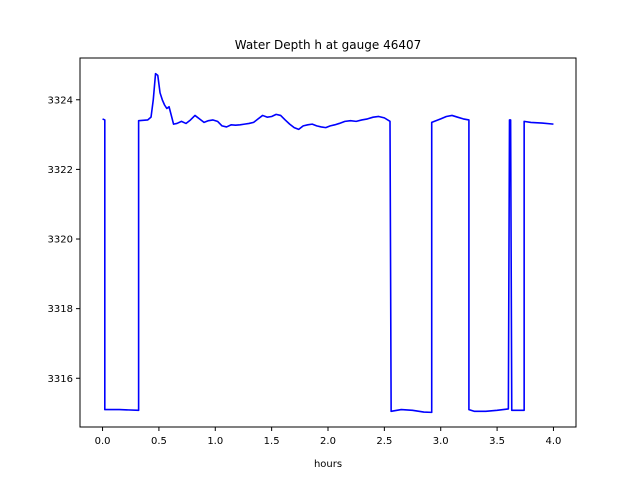 The height and width of the screenshot is (480, 640). What do you see at coordinates (272, 441) in the screenshot?
I see `x-tick-label: 1.5` at bounding box center [272, 441].